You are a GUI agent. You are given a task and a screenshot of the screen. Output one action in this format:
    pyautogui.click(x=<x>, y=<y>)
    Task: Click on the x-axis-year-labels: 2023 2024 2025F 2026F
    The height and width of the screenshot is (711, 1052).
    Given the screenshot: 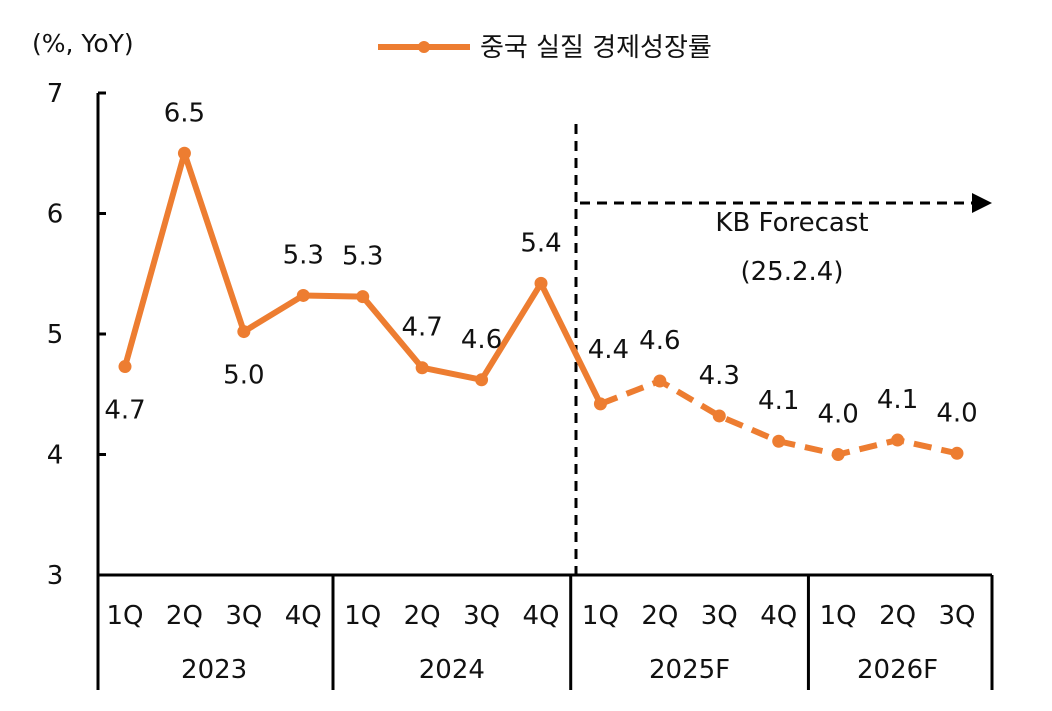 What is the action you would take?
    pyautogui.click(x=559, y=670)
    